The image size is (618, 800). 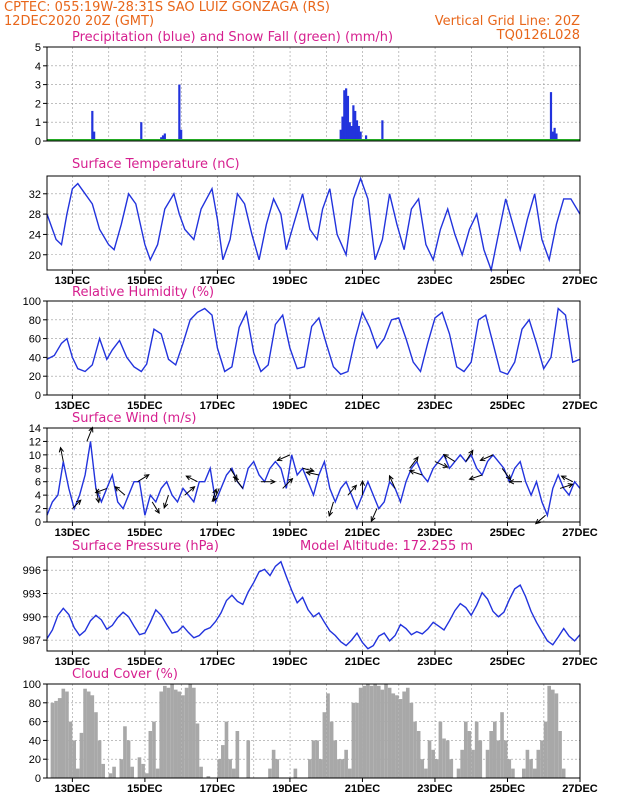 What do you see at coordinates (313, 341) in the screenshot?
I see `humidity-line` at bounding box center [313, 341].